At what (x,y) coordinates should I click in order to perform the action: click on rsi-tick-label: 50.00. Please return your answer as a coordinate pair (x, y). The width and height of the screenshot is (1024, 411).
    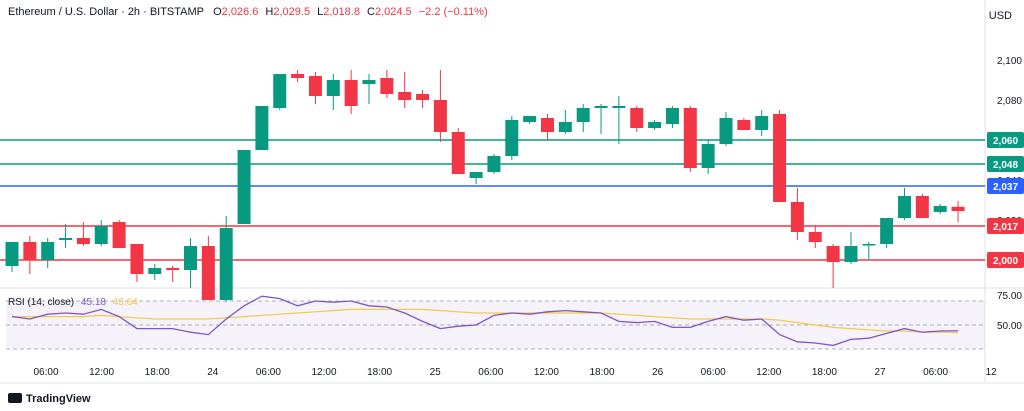
    Looking at the image, I should click on (1009, 326).